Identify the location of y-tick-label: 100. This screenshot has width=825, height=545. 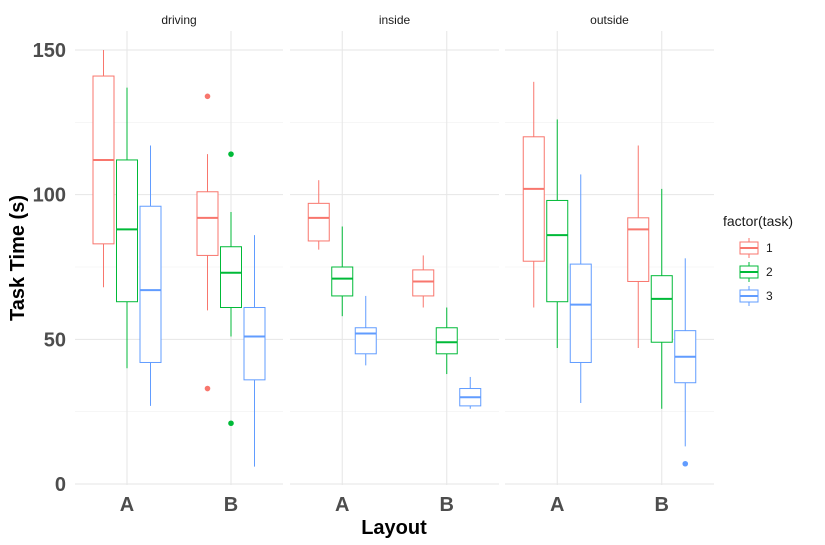
(49, 196).